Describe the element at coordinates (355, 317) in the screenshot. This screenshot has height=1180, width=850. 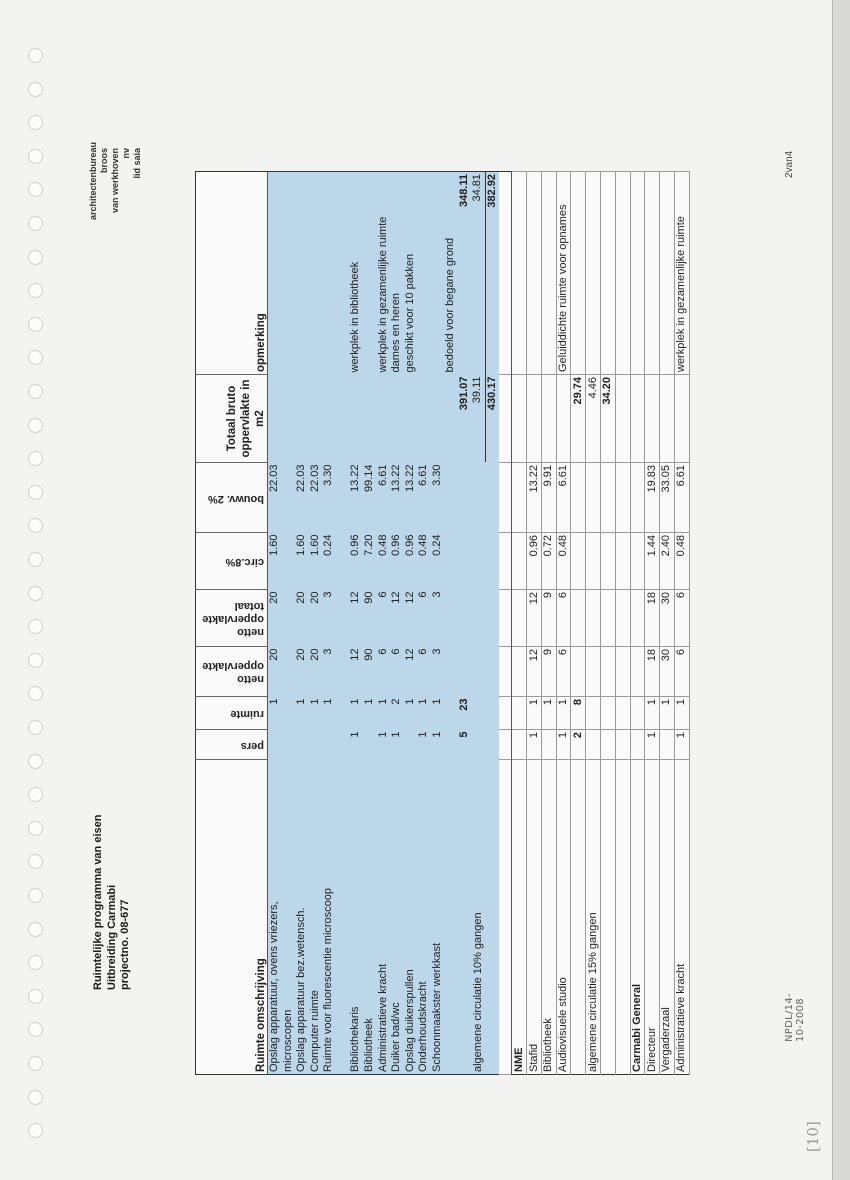
I see `remark-text: werkplek in bibliotheek` at that location.